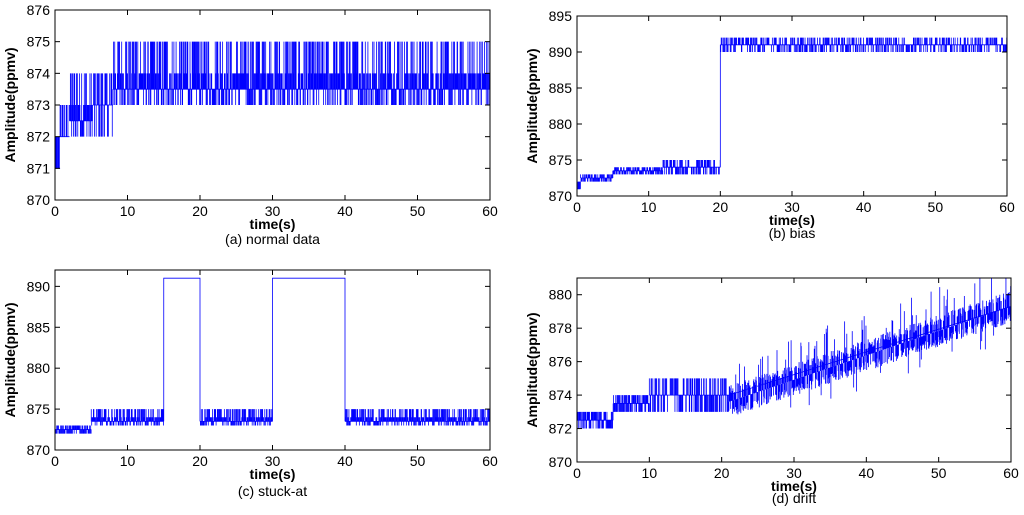 The image size is (1024, 515). What do you see at coordinates (39, 168) in the screenshot?
I see `y-tick-label: 871` at bounding box center [39, 168].